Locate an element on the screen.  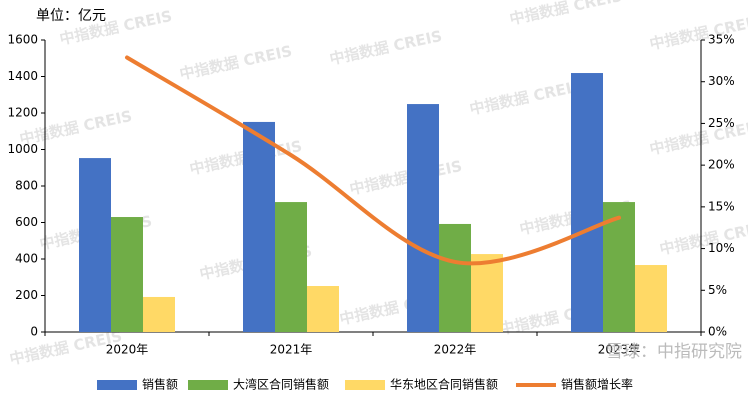
legend-label: 大湾区合同销售额 is located at coordinates (281, 384).